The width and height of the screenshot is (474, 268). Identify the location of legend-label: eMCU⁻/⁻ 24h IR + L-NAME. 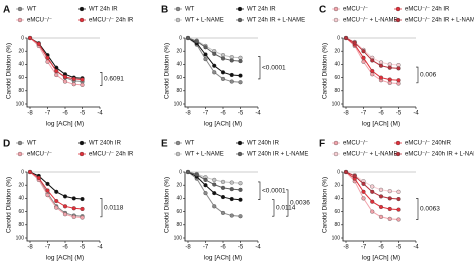
(439, 21).